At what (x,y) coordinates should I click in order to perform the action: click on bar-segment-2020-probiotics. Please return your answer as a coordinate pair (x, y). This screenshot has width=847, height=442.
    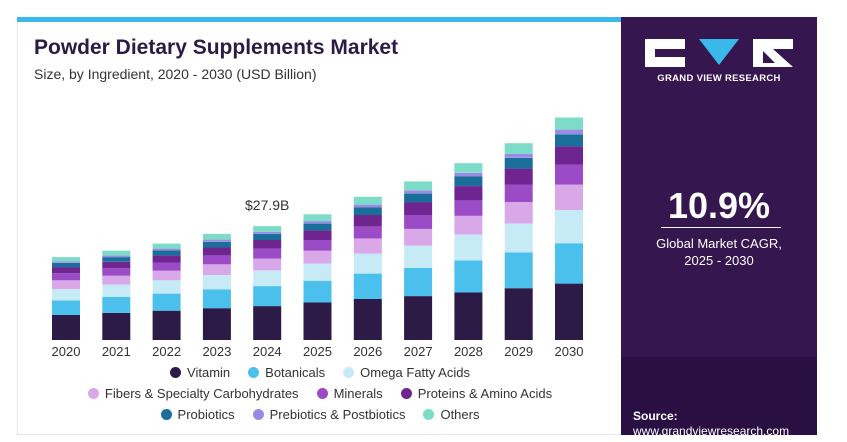
    Looking at the image, I should click on (66, 265).